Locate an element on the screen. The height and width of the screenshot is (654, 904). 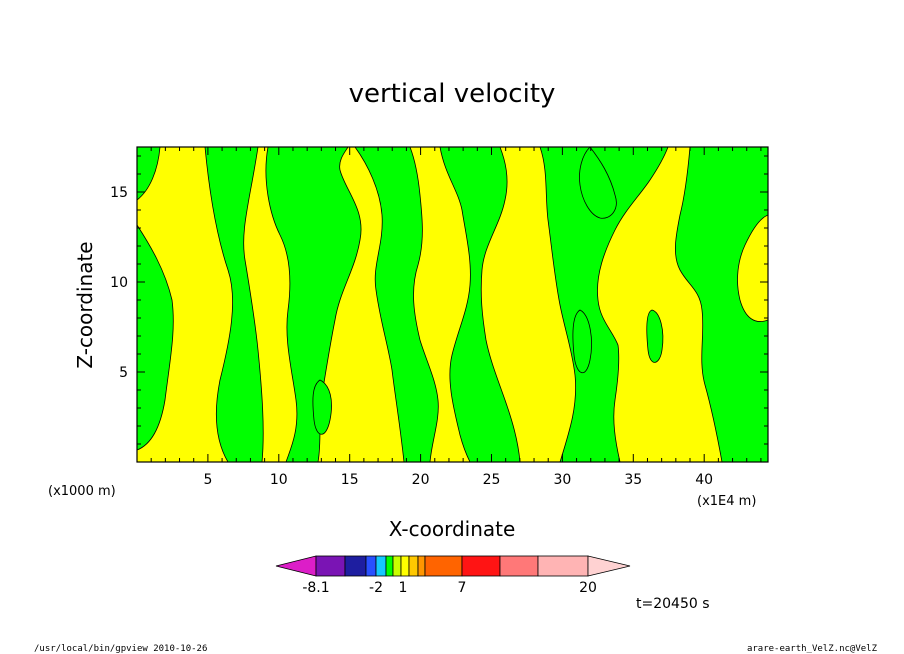
colorbar-label: -8.1 is located at coordinates (315, 588).